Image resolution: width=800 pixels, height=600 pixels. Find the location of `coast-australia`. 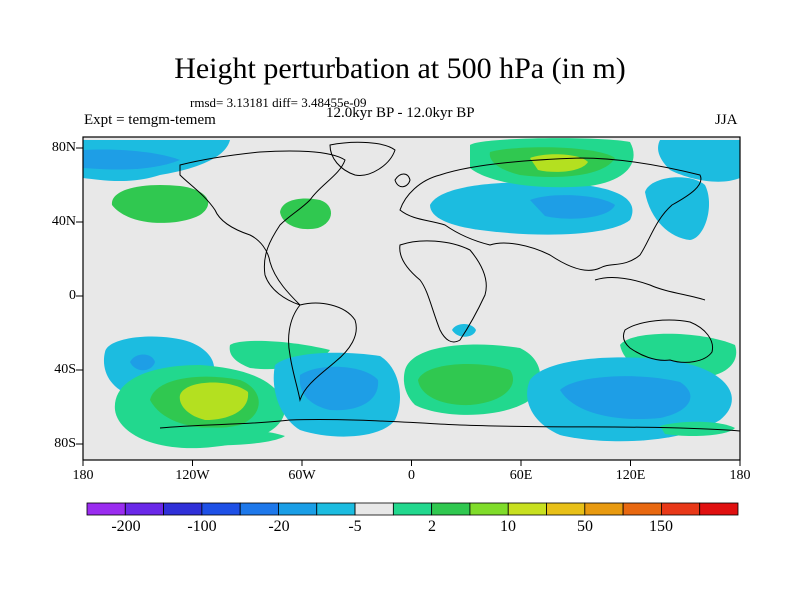

coast-australia is located at coordinates (668, 341).